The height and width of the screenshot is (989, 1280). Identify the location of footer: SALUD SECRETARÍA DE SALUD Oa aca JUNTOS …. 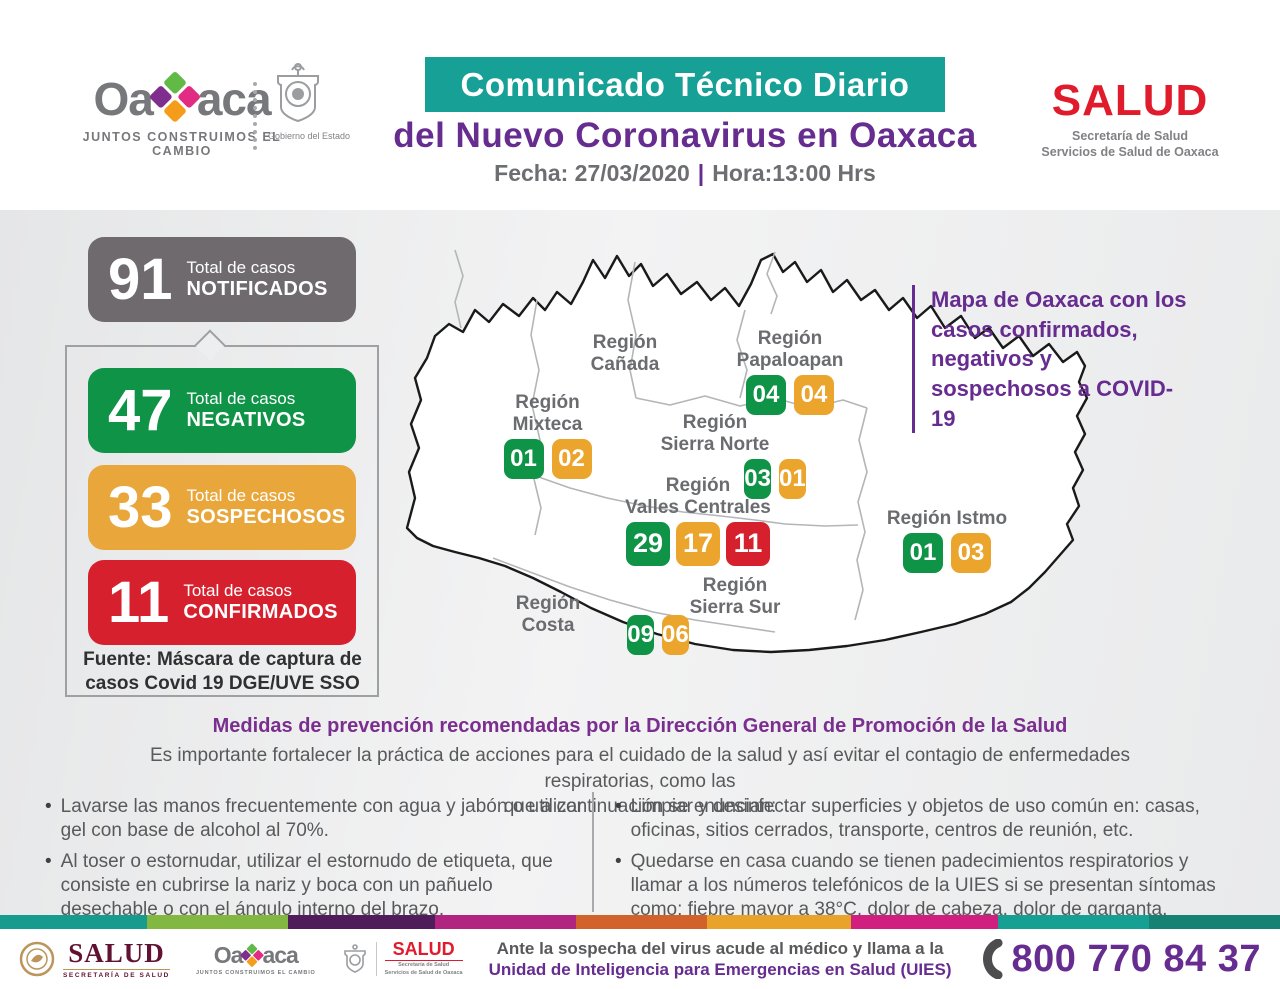
(640, 959).